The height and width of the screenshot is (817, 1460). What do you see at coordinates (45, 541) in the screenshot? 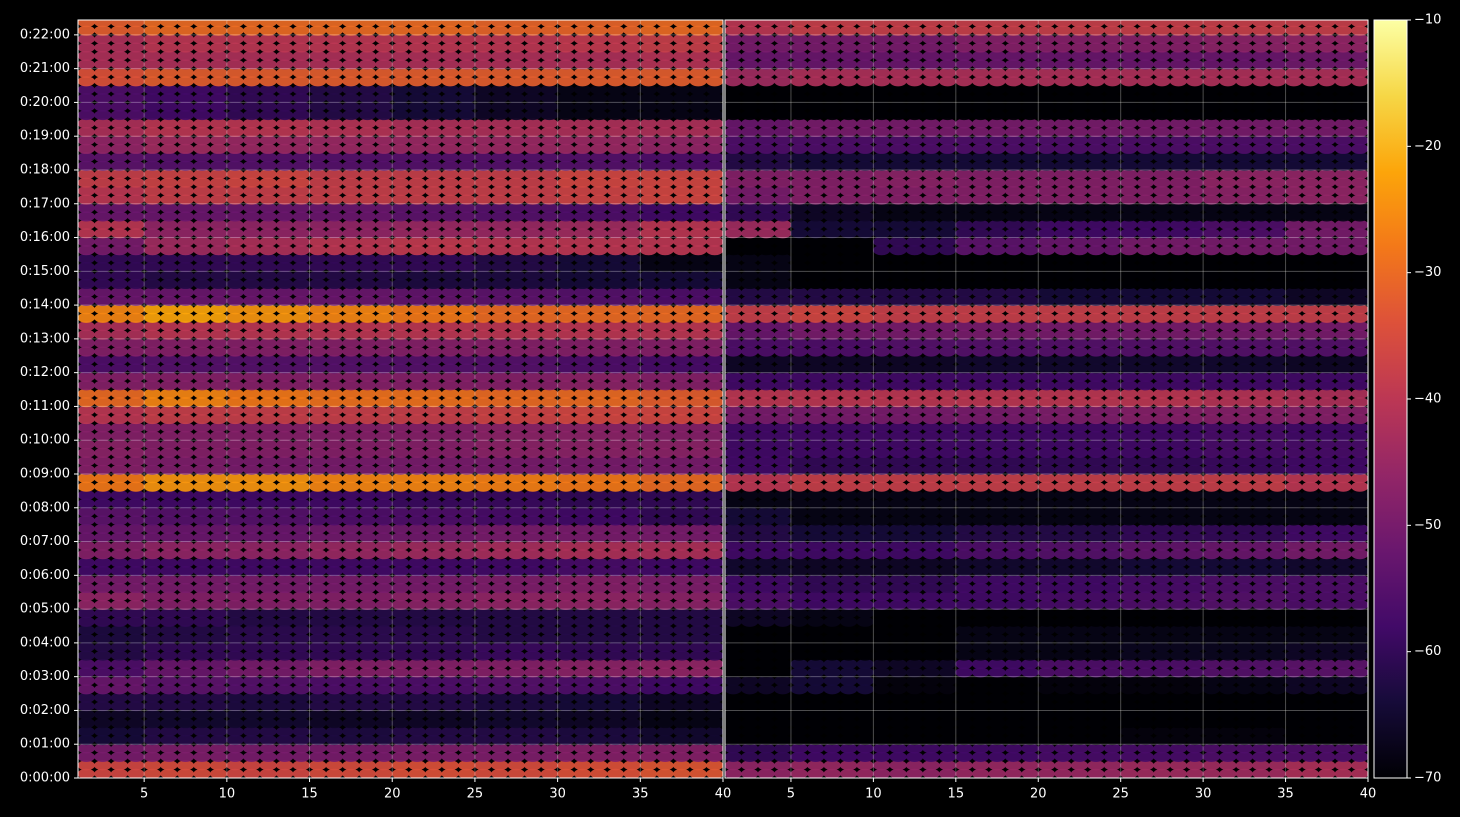
I see `y-tick-label: 0:07:00` at bounding box center [45, 541].